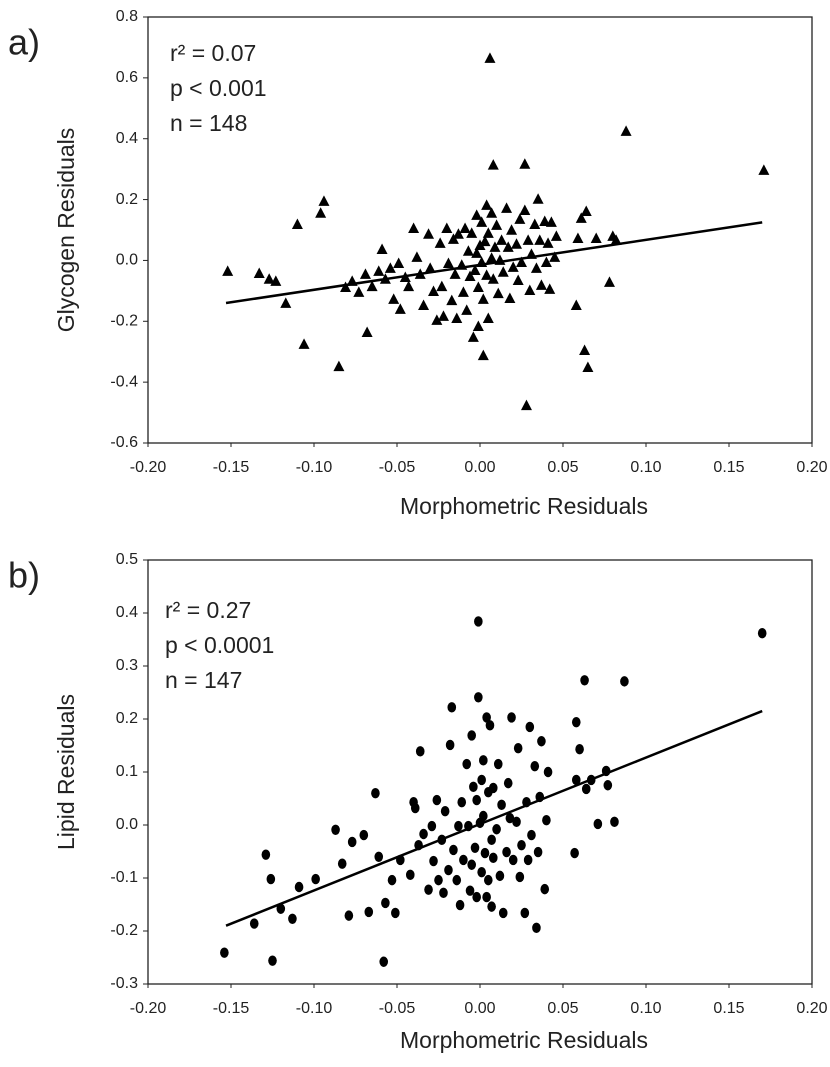 This screenshot has height=1067, width=830. Describe the element at coordinates (208, 610) in the screenshot. I see `stat-annotation: r² = 0.27` at that location.